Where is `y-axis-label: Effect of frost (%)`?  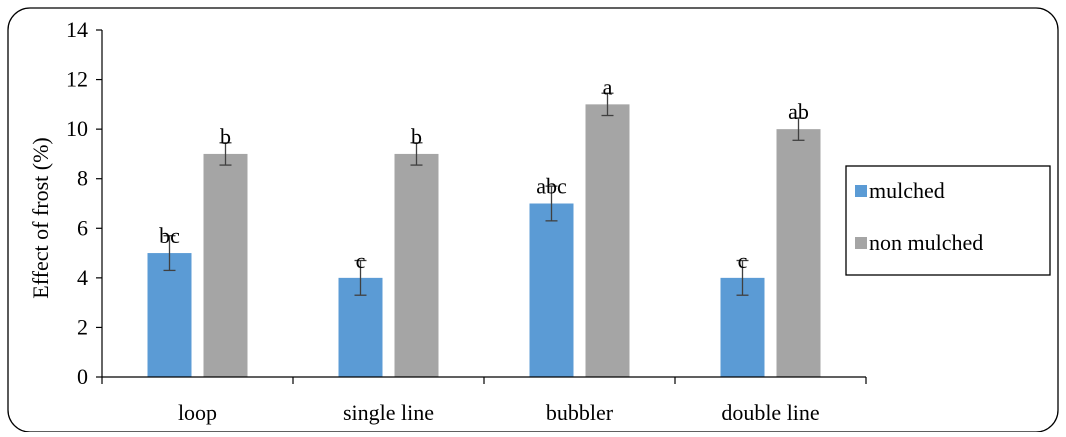 y-axis-label: Effect of frost (%) is located at coordinates (40, 217).